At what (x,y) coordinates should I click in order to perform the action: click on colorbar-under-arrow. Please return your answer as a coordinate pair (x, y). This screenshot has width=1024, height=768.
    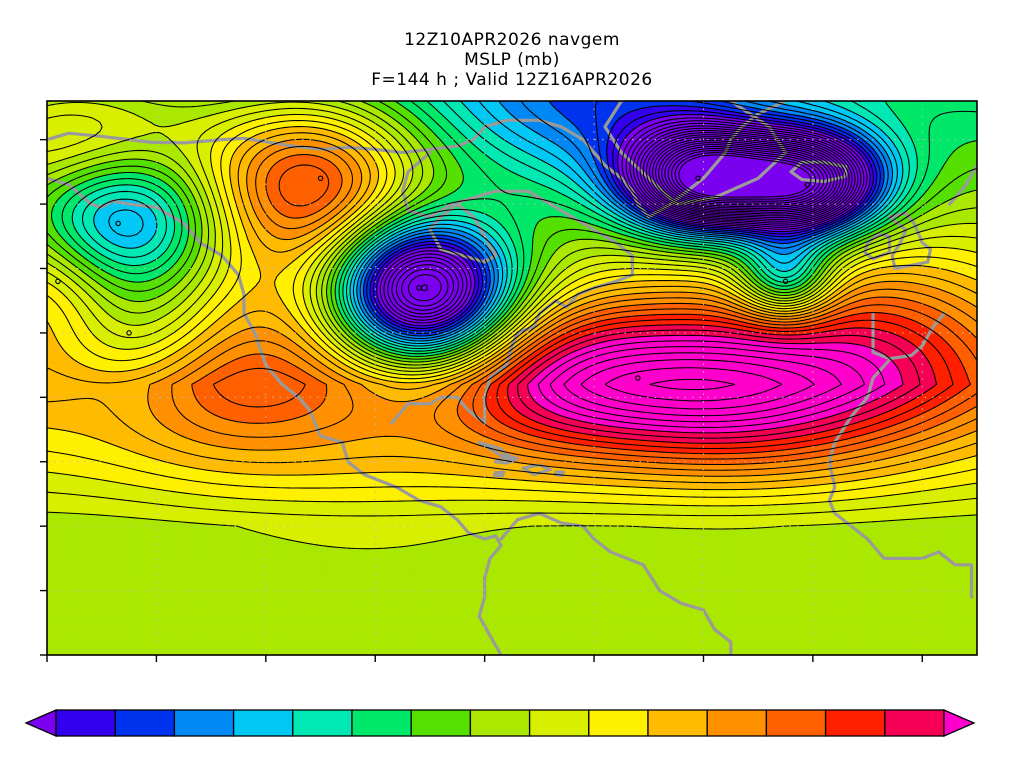
    Looking at the image, I should click on (40, 723).